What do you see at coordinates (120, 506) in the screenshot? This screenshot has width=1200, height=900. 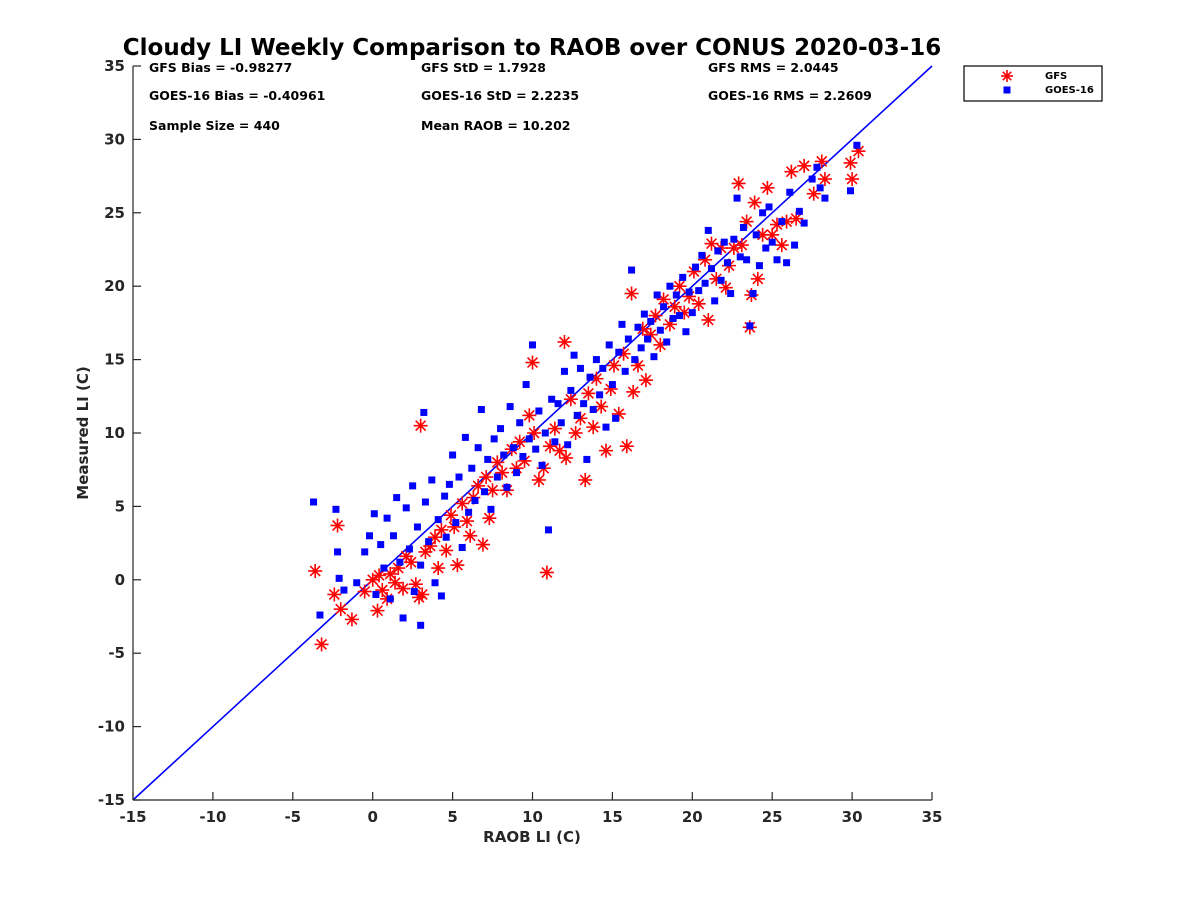 I see `y-tick-label: 5` at bounding box center [120, 506].